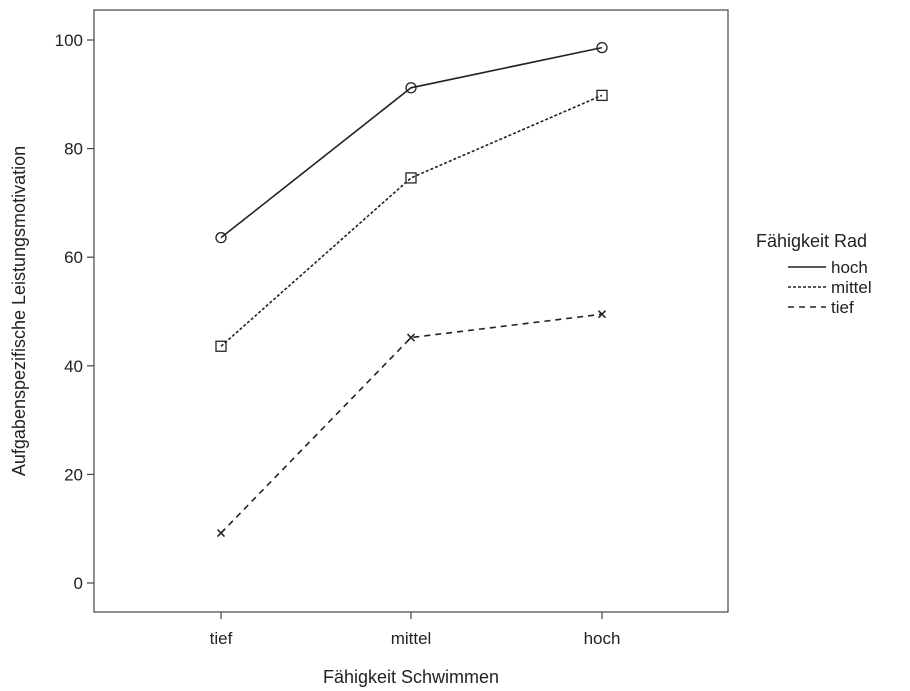 This screenshot has width=910, height=691. I want to click on x-tick-label: tief, so click(221, 638).